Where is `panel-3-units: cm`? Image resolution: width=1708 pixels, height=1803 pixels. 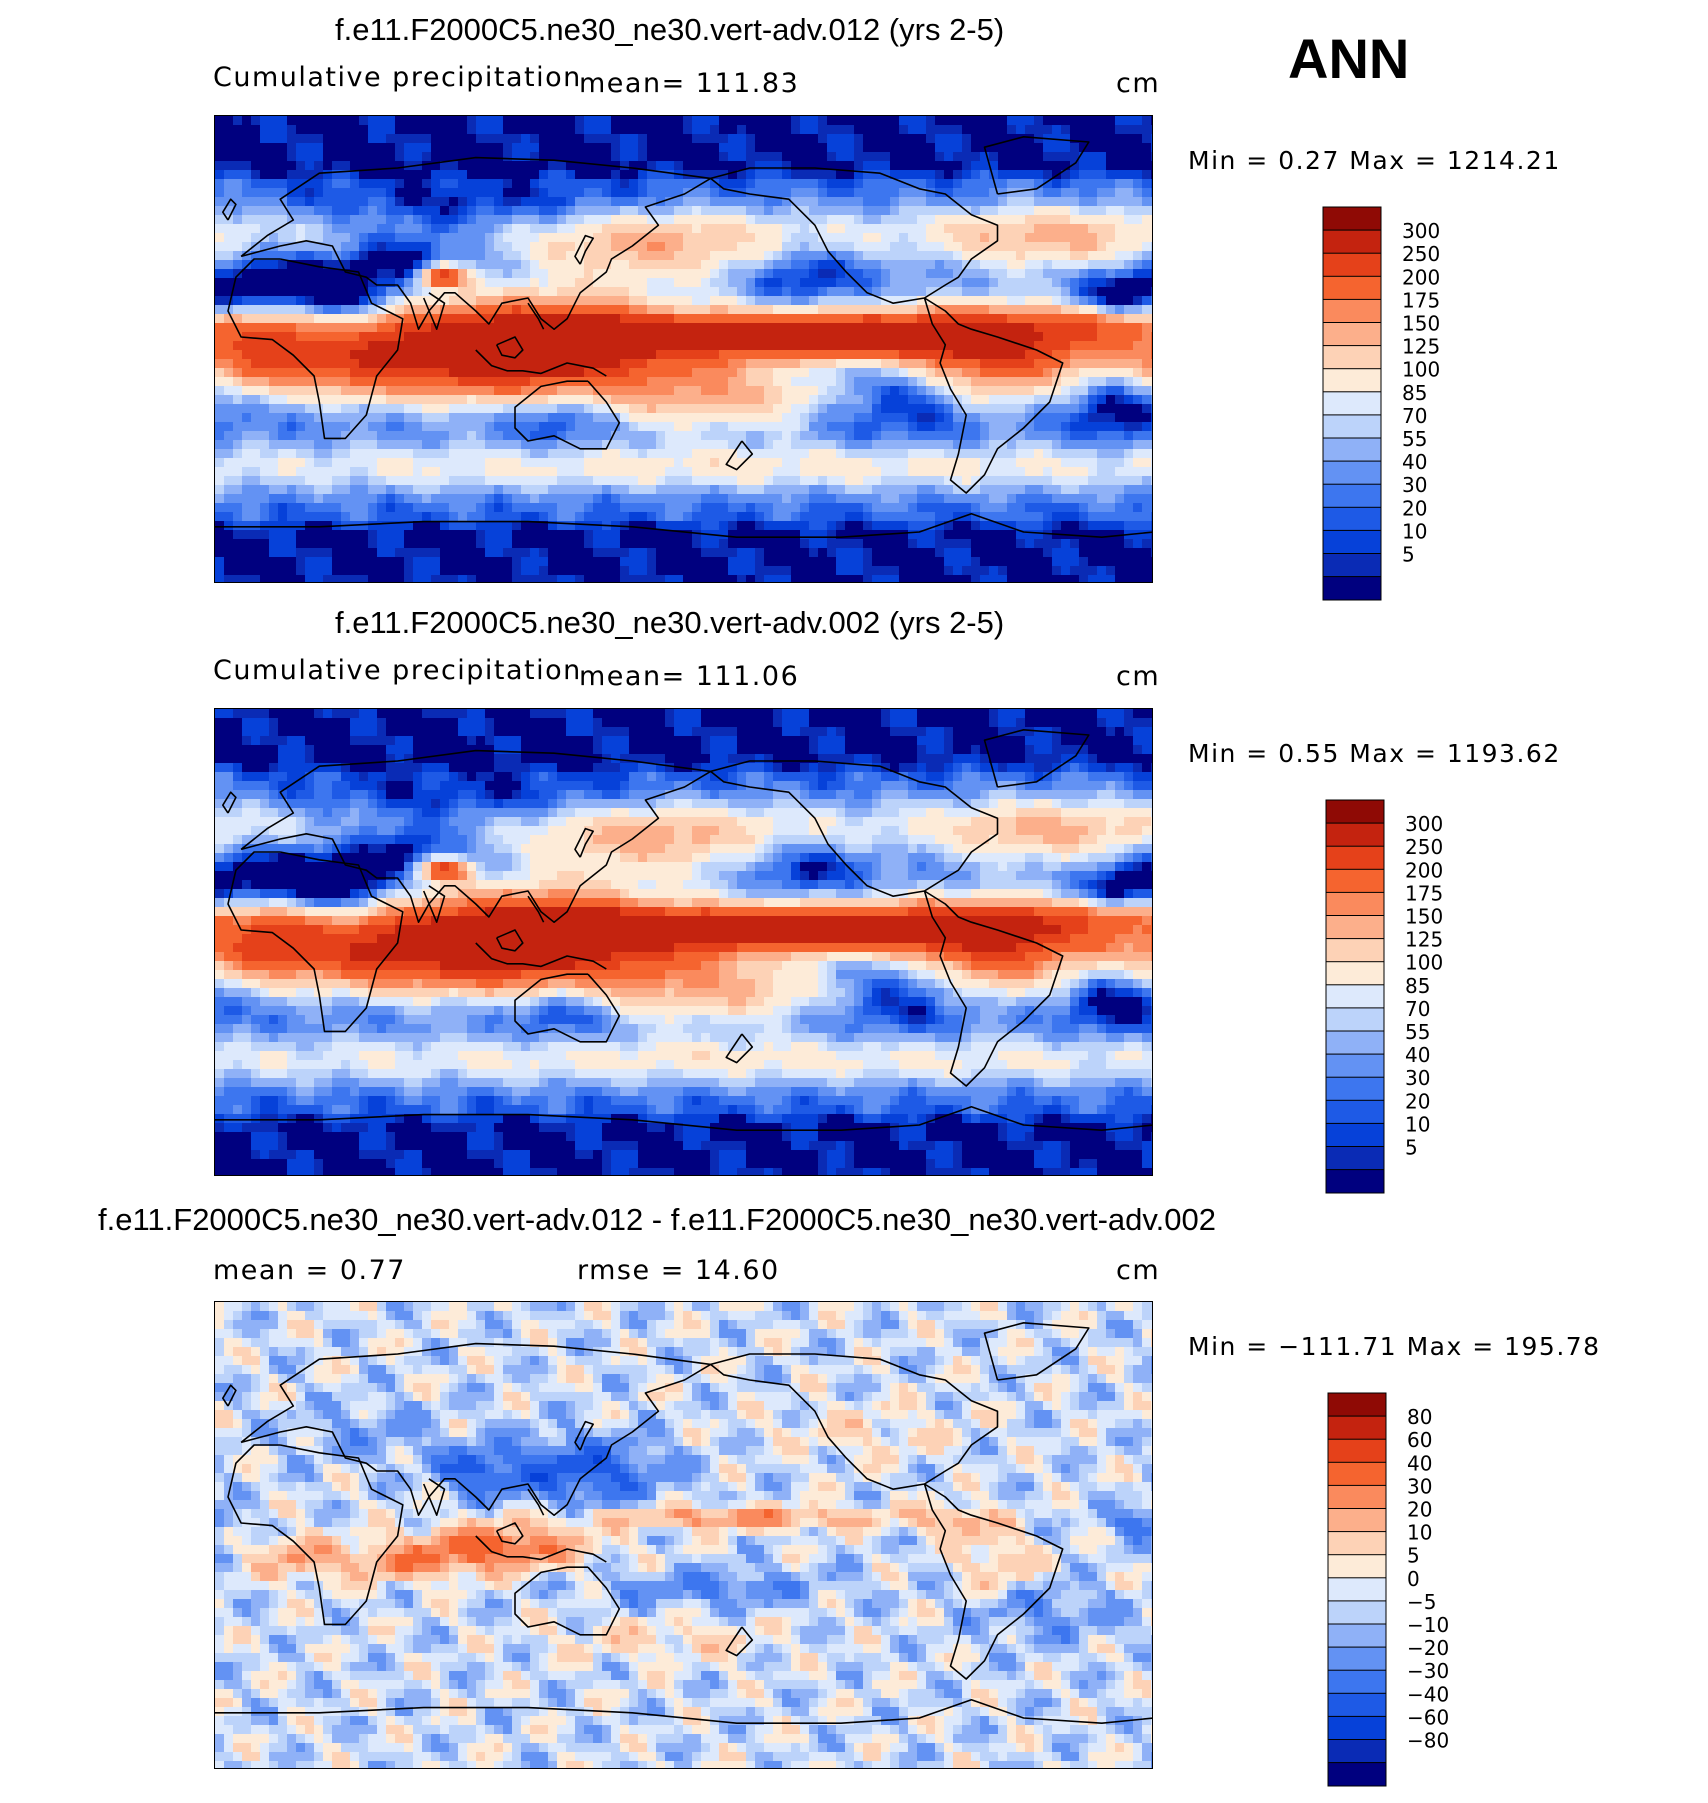 panel-3-units: cm is located at coordinates (1138, 1270).